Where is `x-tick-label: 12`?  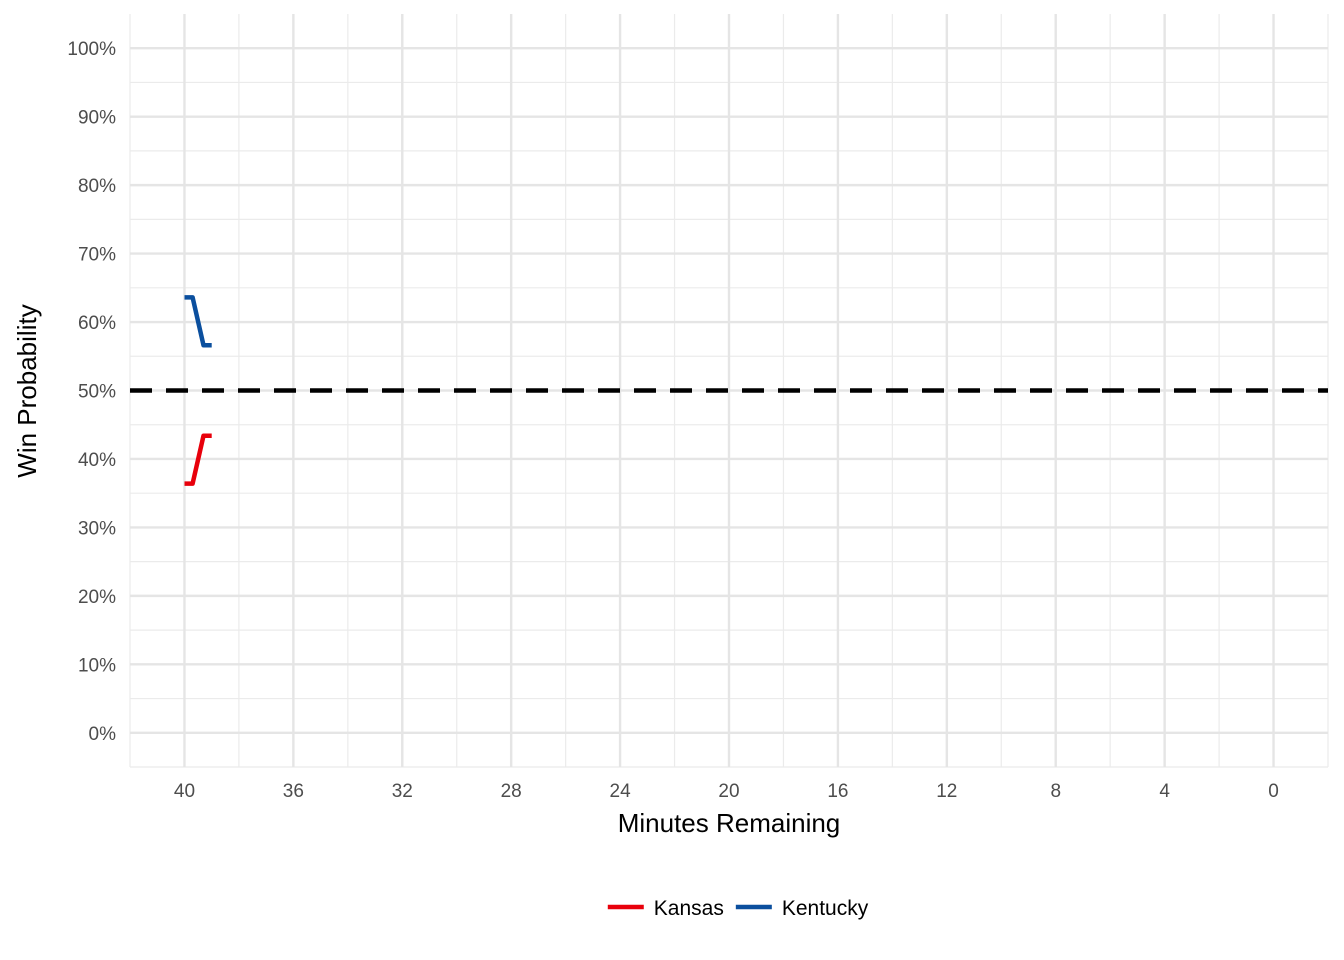
x-tick-label: 12 is located at coordinates (946, 791).